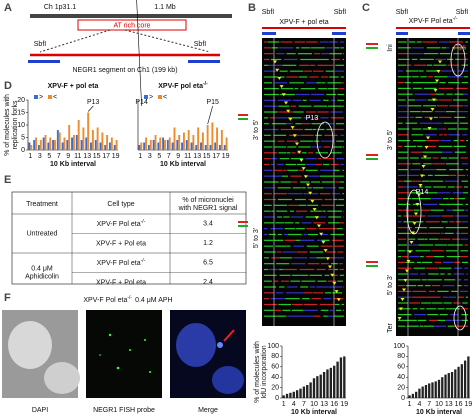 This screenshot has width=474, height=420. I want to click on site-label: SbfI, so click(462, 12).